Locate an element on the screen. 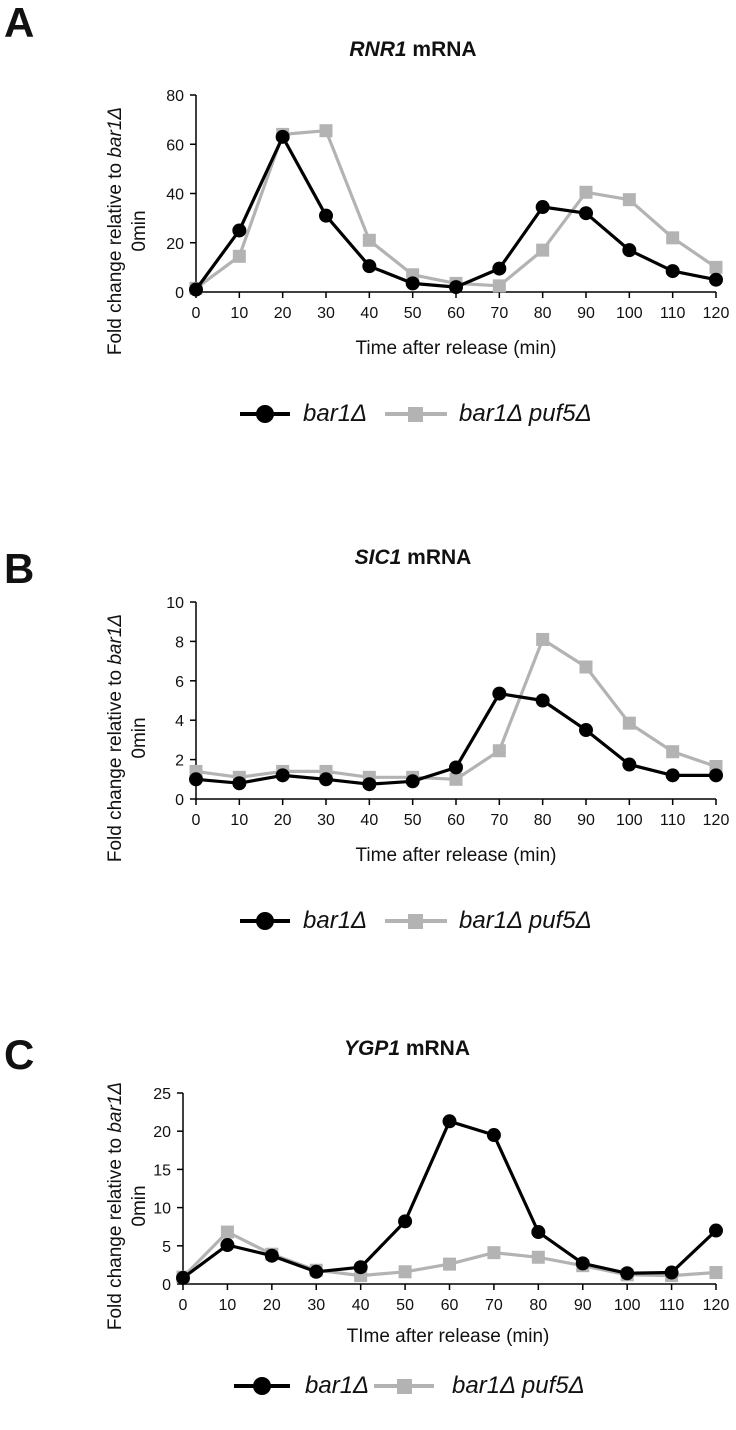 This screenshot has width=736, height=1430. chart-title: YGP1 mRNA is located at coordinates (407, 1049).